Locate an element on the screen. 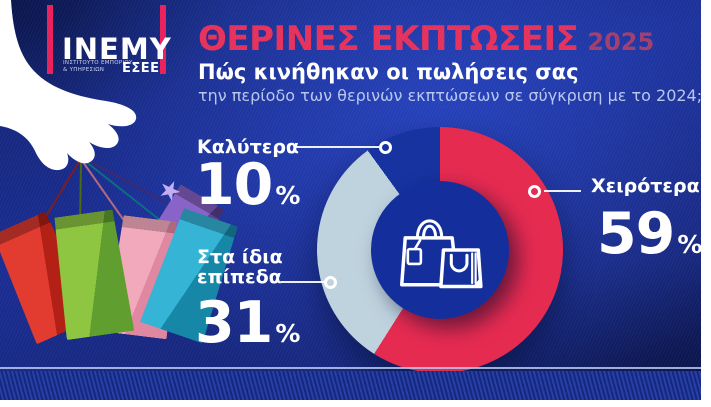  donut-center is located at coordinates (440, 250).